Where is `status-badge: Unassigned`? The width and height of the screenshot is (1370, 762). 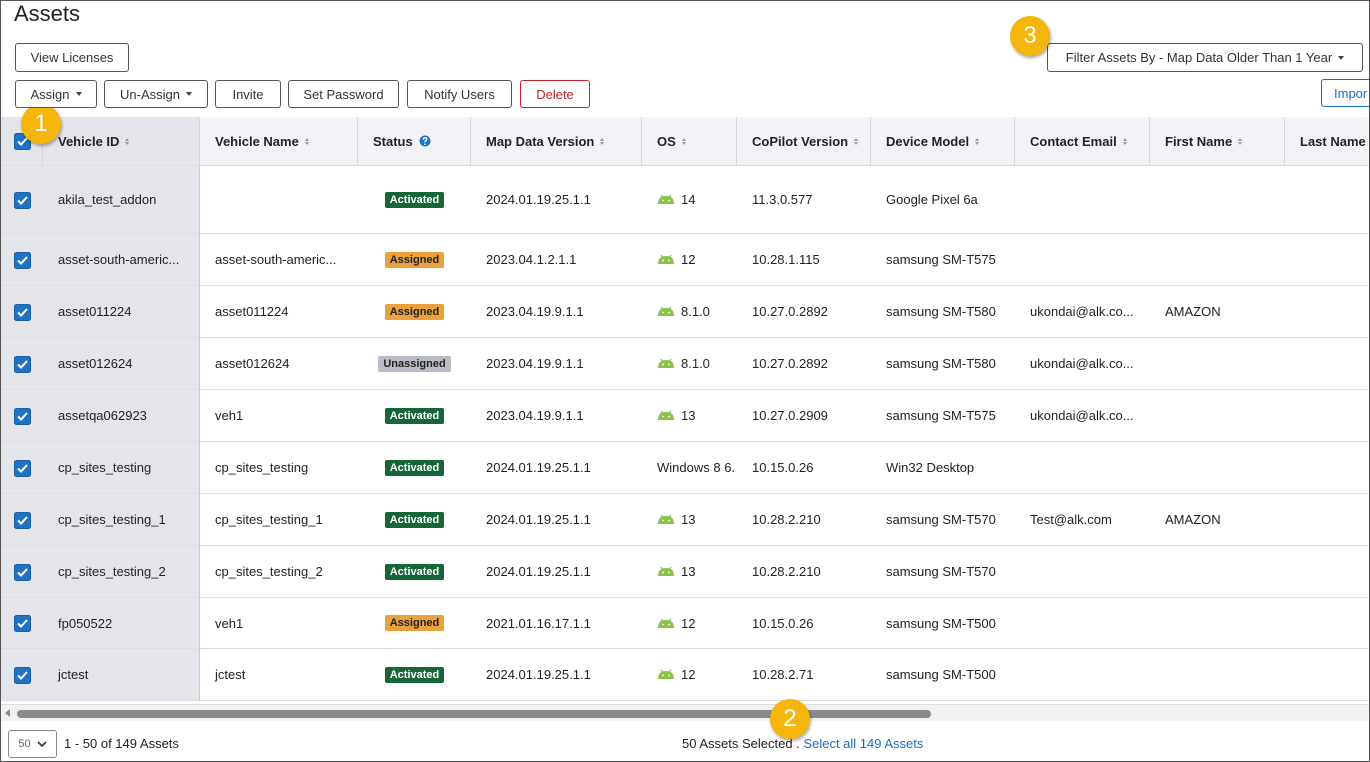
status-badge: Unassigned is located at coordinates (414, 363).